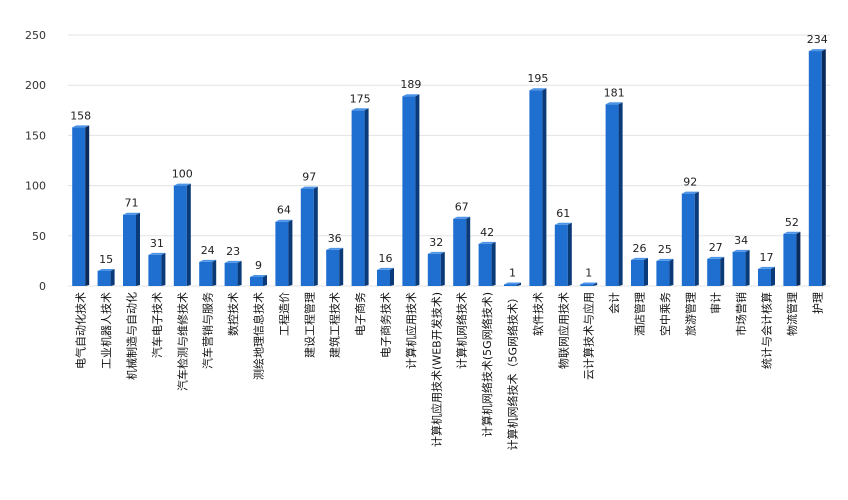 The image size is (848, 500). What do you see at coordinates (335, 325) in the screenshot?
I see `x-tick-label: 建筑工程技术` at bounding box center [335, 325].